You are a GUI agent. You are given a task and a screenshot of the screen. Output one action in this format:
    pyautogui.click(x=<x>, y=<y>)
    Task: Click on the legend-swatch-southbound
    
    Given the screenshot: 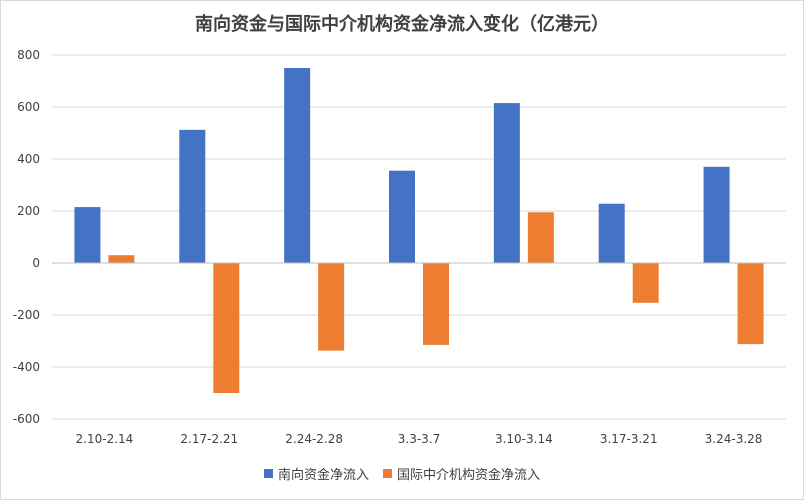 What is the action you would take?
    pyautogui.click(x=268, y=473)
    